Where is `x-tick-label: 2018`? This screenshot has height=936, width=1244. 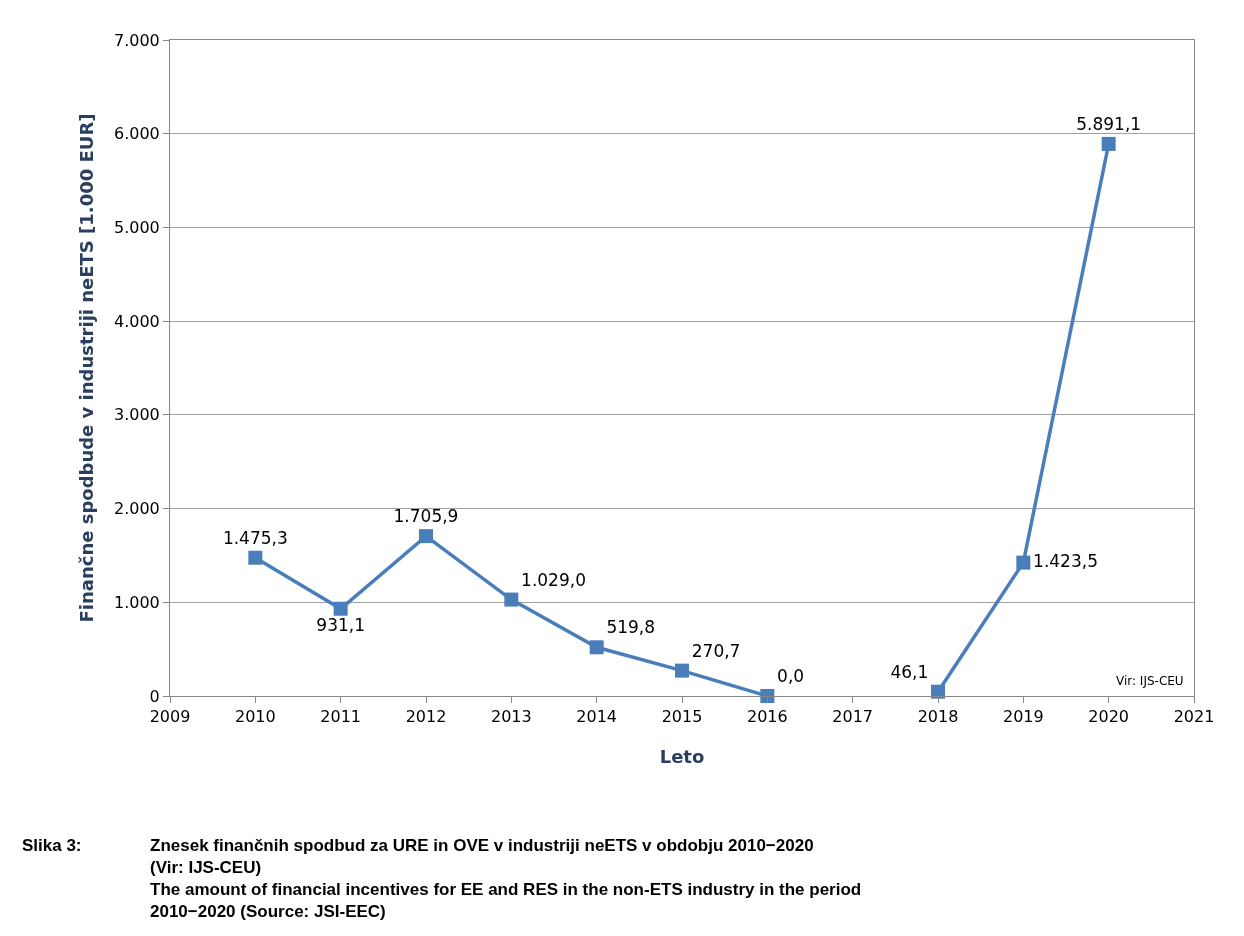
x-tick-label: 2018 is located at coordinates (938, 717).